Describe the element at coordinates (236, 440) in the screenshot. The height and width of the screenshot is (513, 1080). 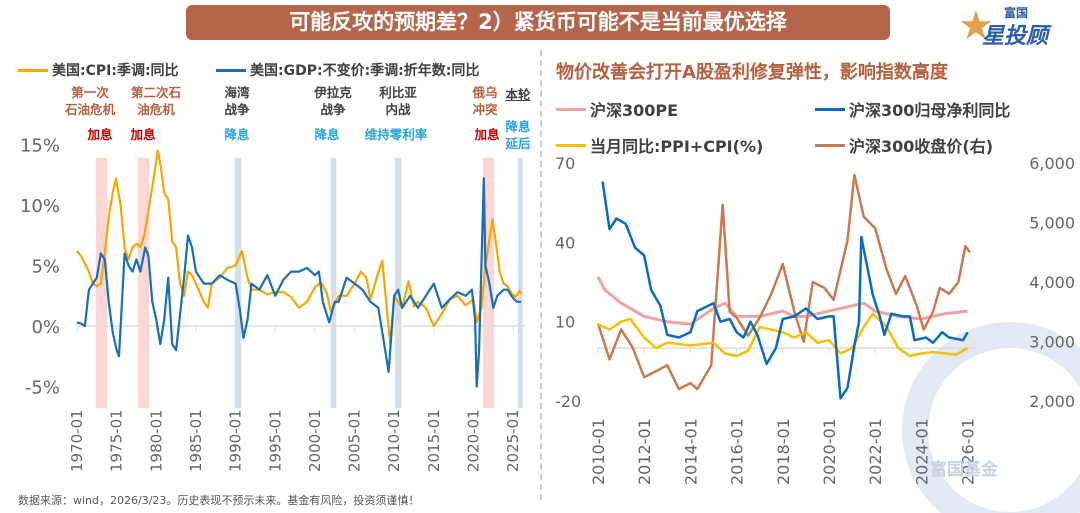
I see `x-tick-label: 1990-01` at that location.